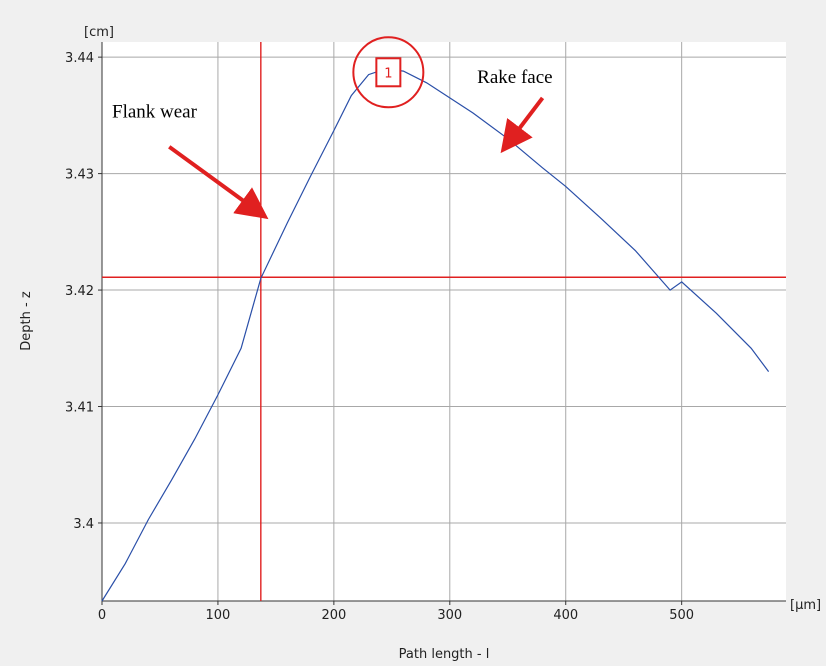  What do you see at coordinates (83, 524) in the screenshot?
I see `y-tick-label: 3.4` at bounding box center [83, 524].